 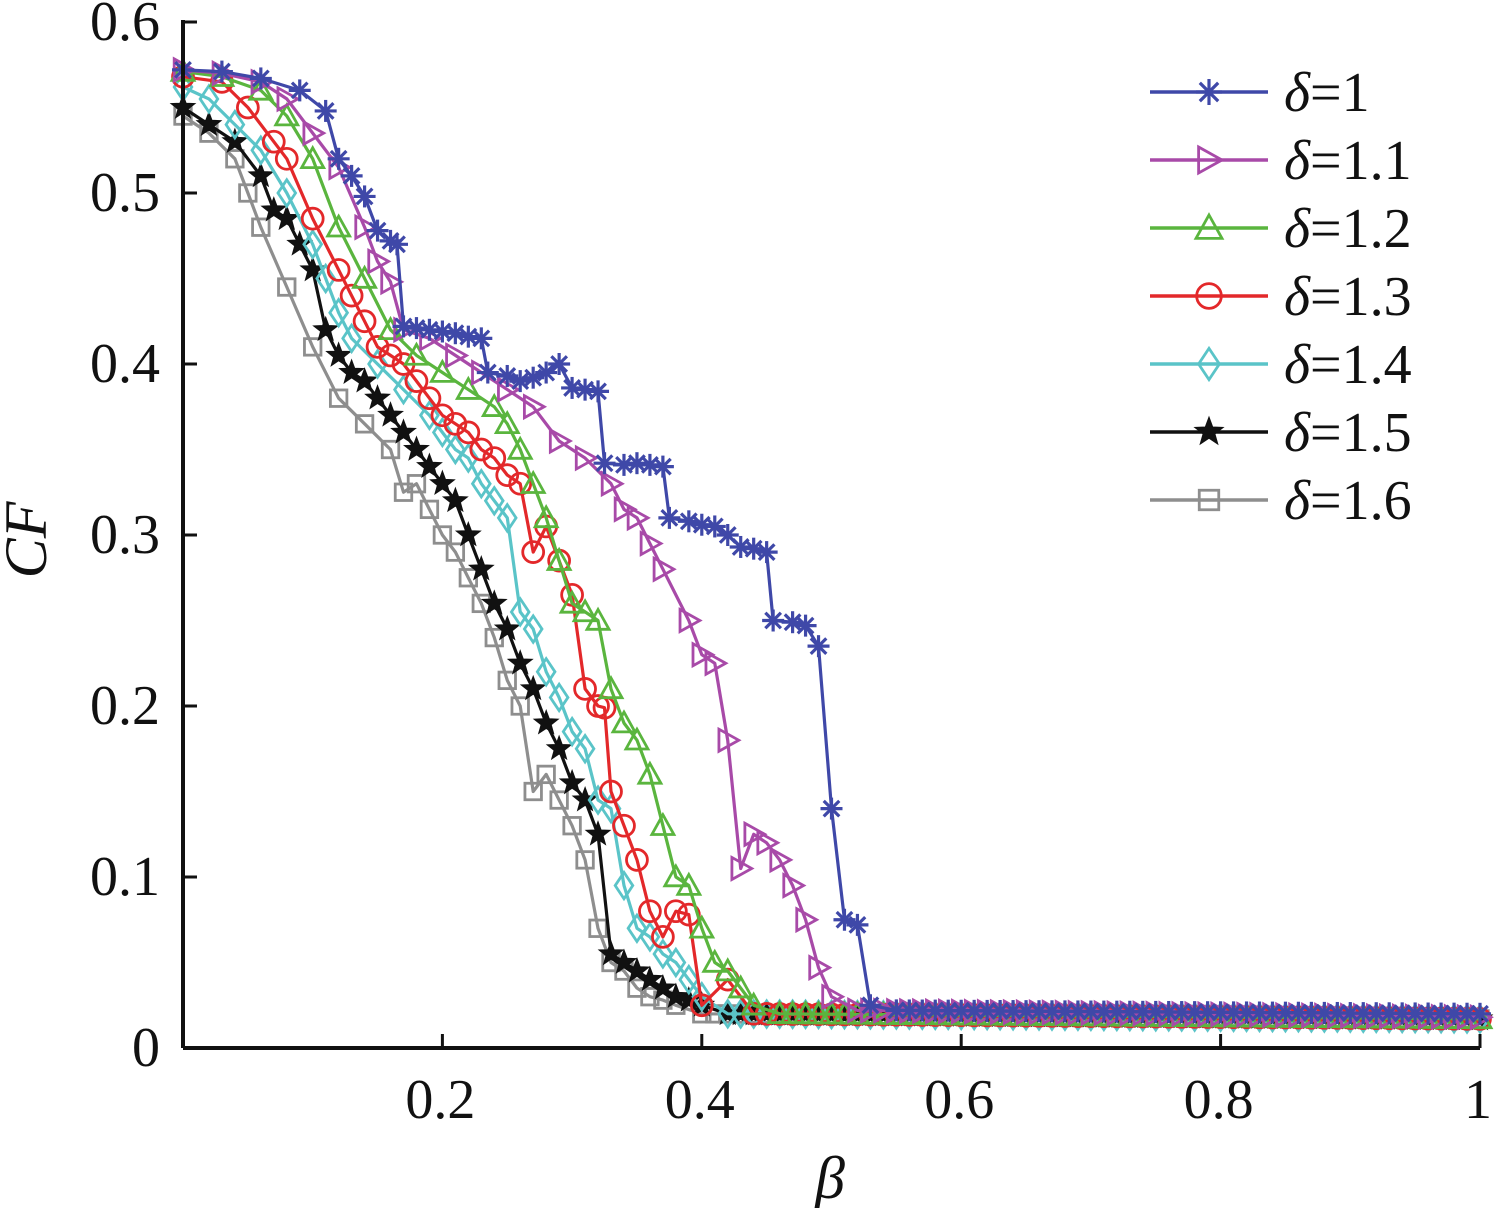 What do you see at coordinates (125, 26) in the screenshot?
I see `y-tick-label: 0.6` at bounding box center [125, 26].